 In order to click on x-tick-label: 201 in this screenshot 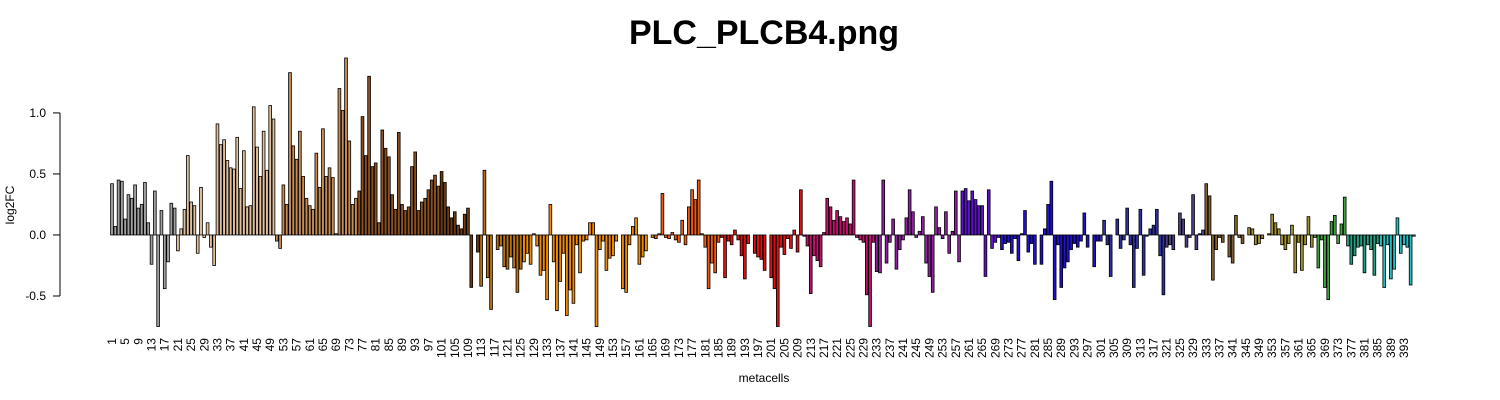, I will do `click(771, 348)`.